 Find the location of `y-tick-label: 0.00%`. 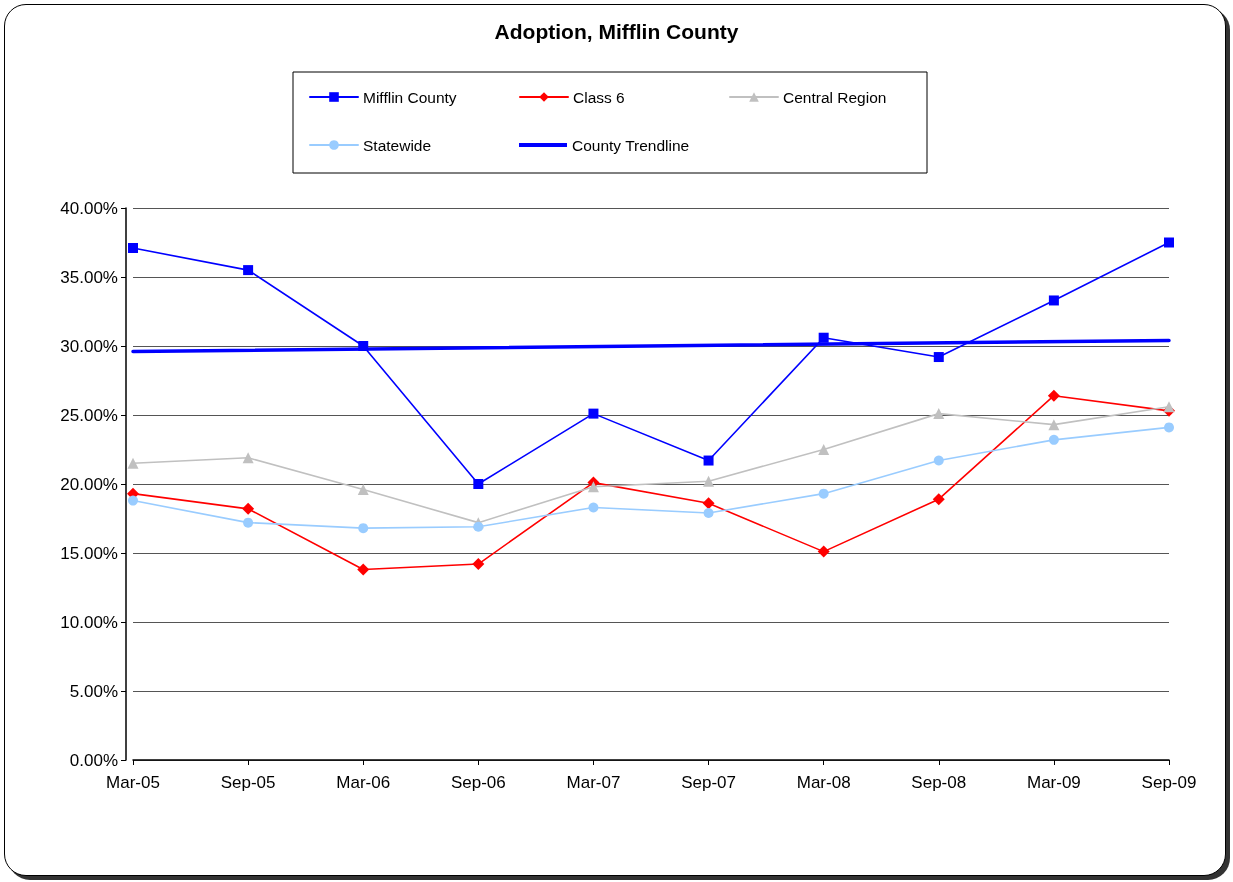

y-tick-label: 0.00% is located at coordinates (93, 760).